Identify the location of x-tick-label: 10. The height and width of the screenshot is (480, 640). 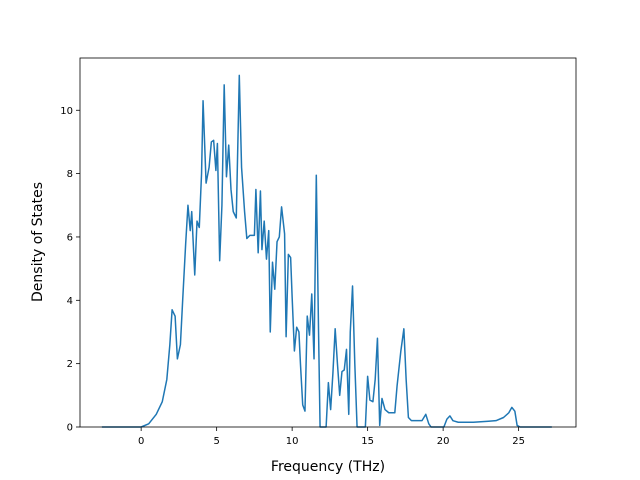
(292, 441).